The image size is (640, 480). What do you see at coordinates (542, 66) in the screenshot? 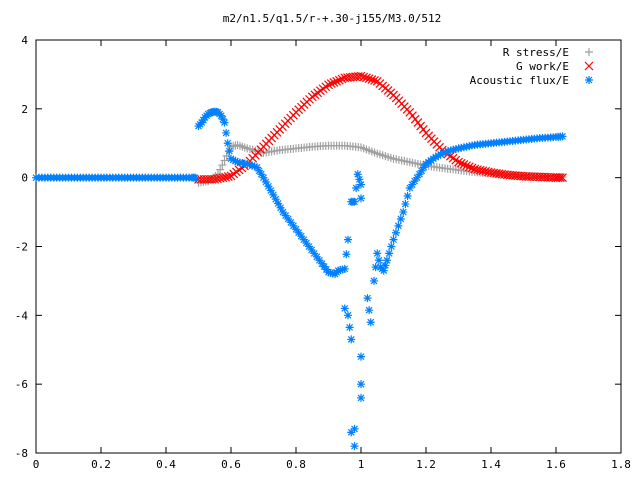
I see `legend-label: G work/E` at bounding box center [542, 66].